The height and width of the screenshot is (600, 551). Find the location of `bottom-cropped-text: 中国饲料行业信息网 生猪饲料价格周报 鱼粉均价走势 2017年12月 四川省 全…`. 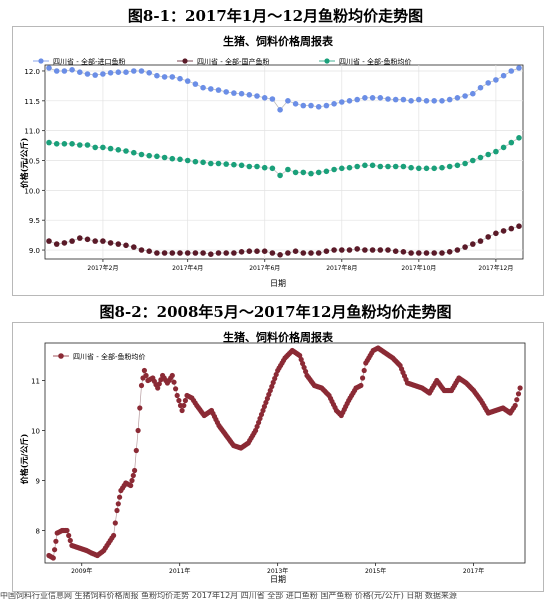

bottom-cropped-text: 中国饲料行业信息网 生猪饲料价格周报 鱼粉均价走势 2017年12月 四川省 全… is located at coordinates (228, 596).